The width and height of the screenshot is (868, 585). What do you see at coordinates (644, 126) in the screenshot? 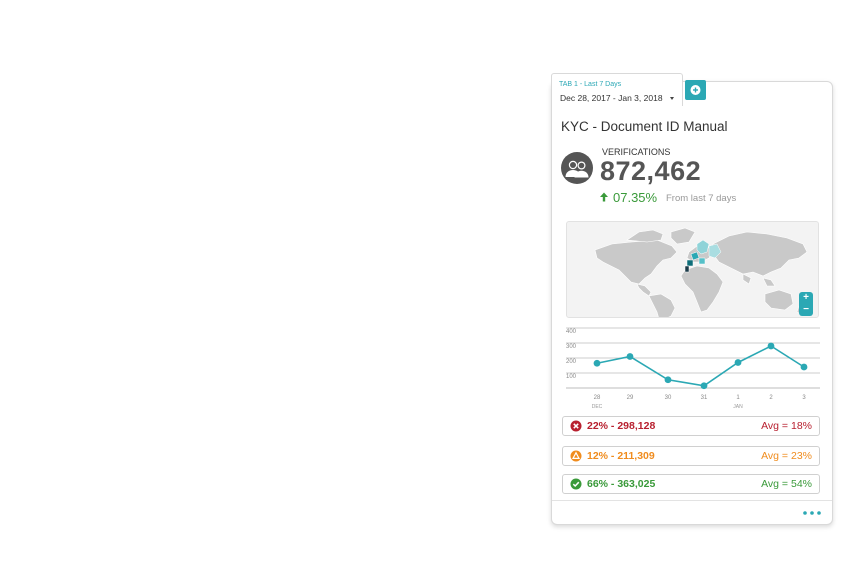
I see `card-title: KYC - Document ID Manual` at bounding box center [644, 126].